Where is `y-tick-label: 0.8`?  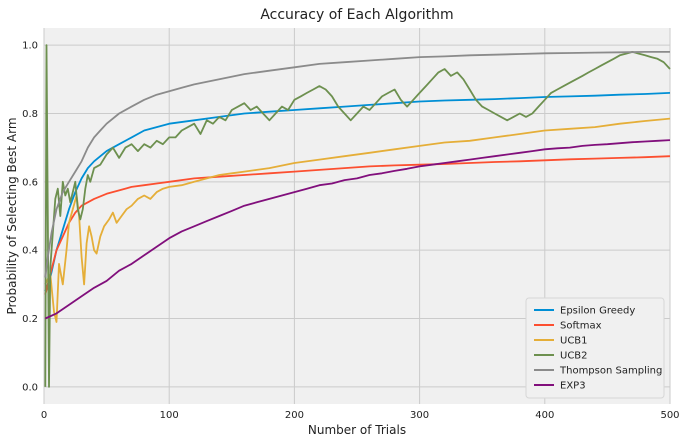 y-tick-label: 0.8 is located at coordinates (30, 114).